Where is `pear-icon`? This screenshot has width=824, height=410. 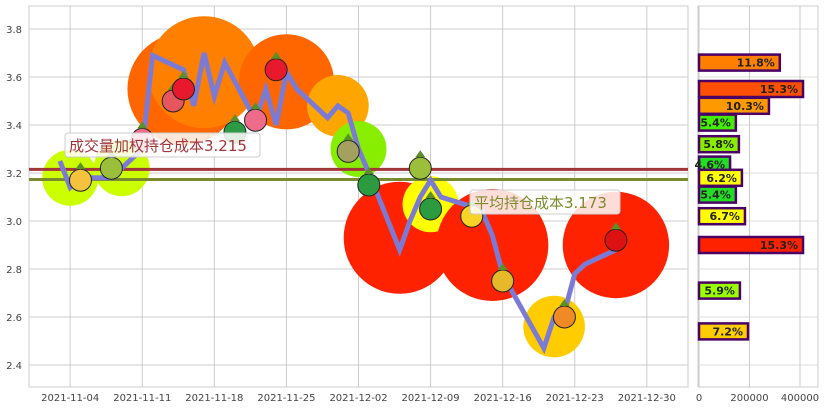 pear-icon is located at coordinates (348, 148).